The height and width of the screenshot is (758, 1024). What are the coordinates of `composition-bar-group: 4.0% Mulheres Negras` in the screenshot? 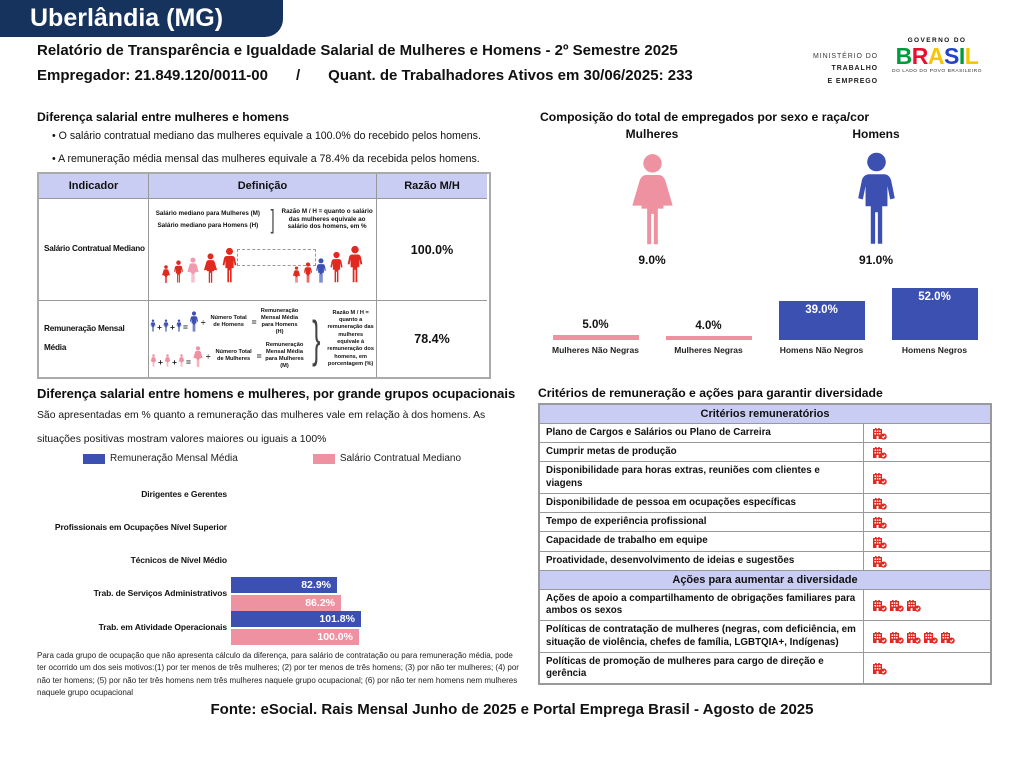 It's located at (708, 338).